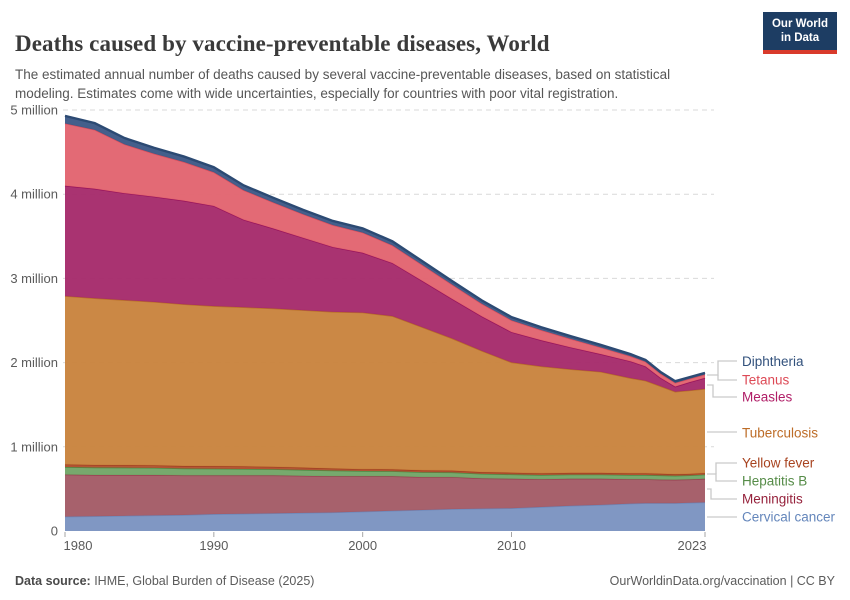  Describe the element at coordinates (767, 397) in the screenshot. I see `legend-label-measles: Measles` at that location.